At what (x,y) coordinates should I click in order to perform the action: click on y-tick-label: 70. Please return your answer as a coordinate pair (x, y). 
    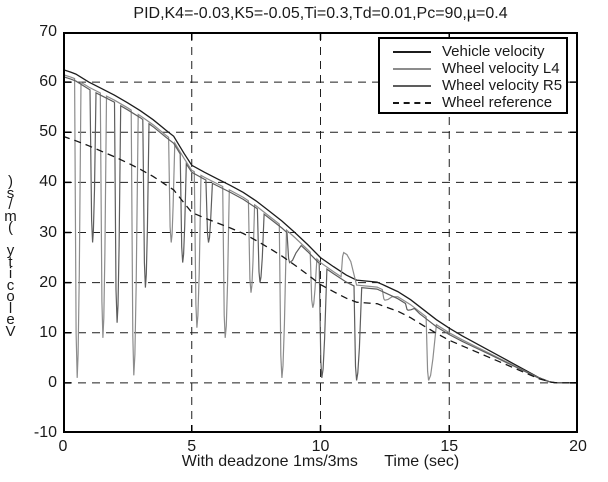
    Looking at the image, I should click on (48, 31).